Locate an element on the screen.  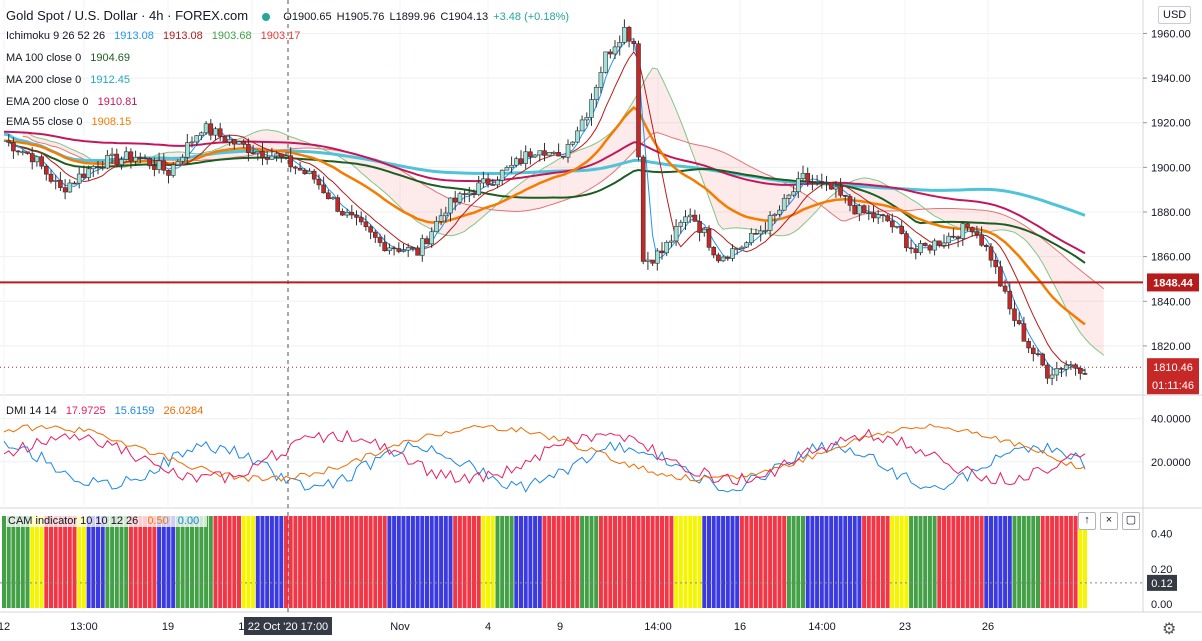
indicator-value: 0.50 is located at coordinates (158, 521).